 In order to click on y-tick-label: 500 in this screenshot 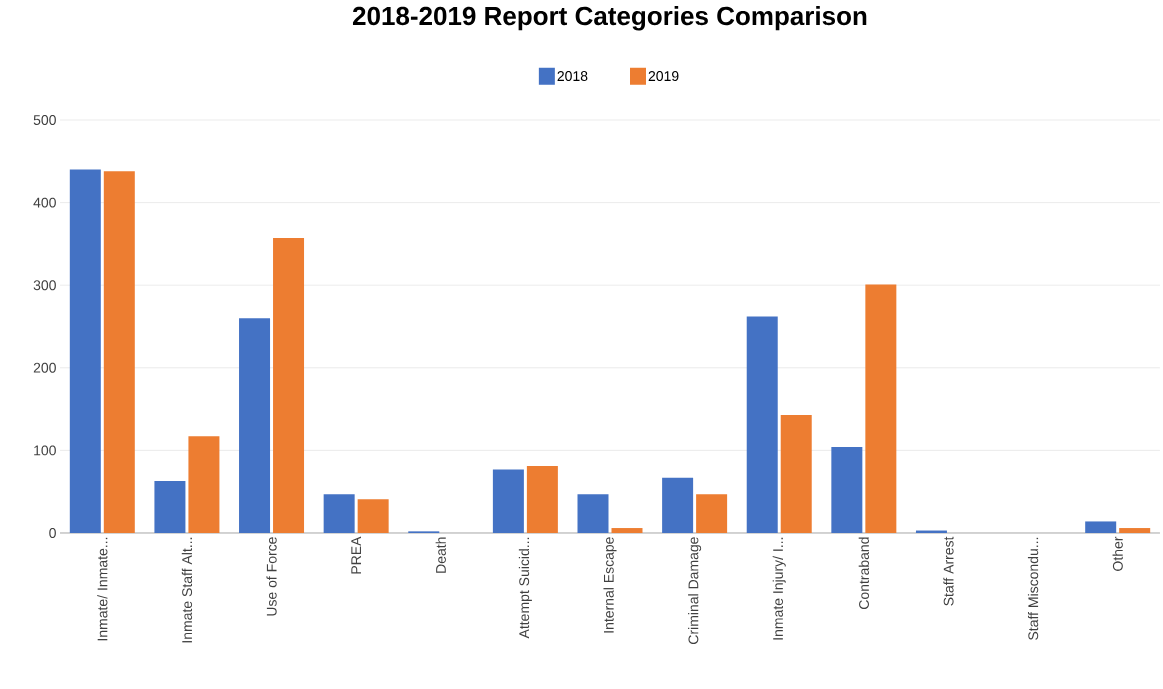, I will do `click(44, 120)`.